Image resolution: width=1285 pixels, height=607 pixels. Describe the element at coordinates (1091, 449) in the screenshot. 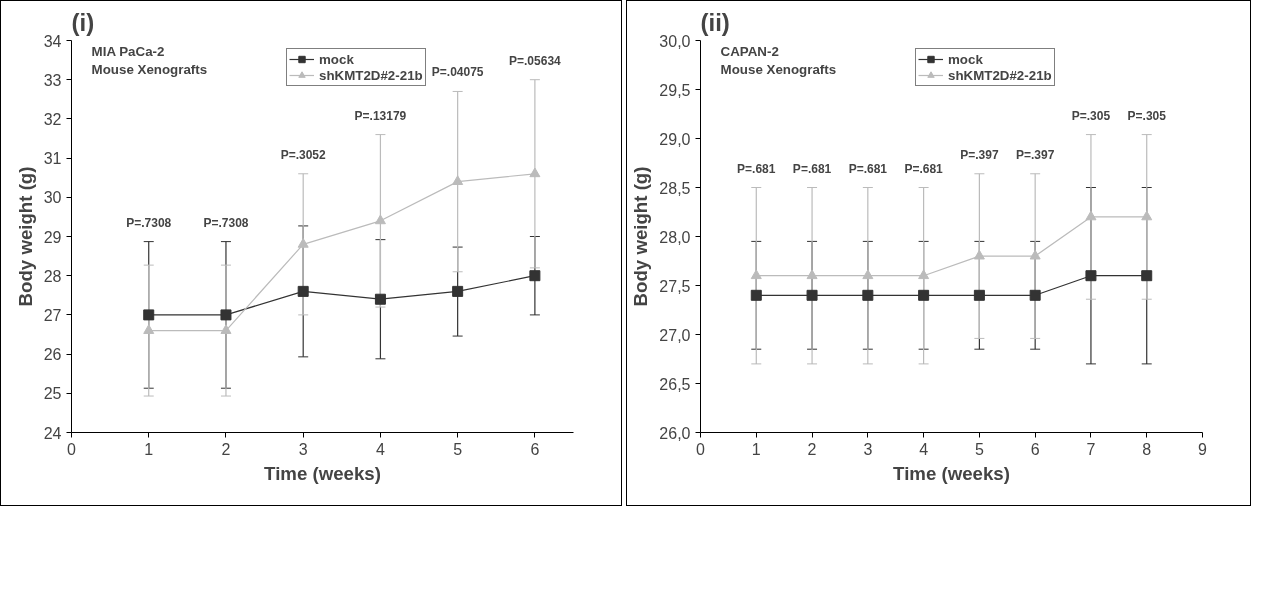

I see `x-tick-label: 7` at that location.